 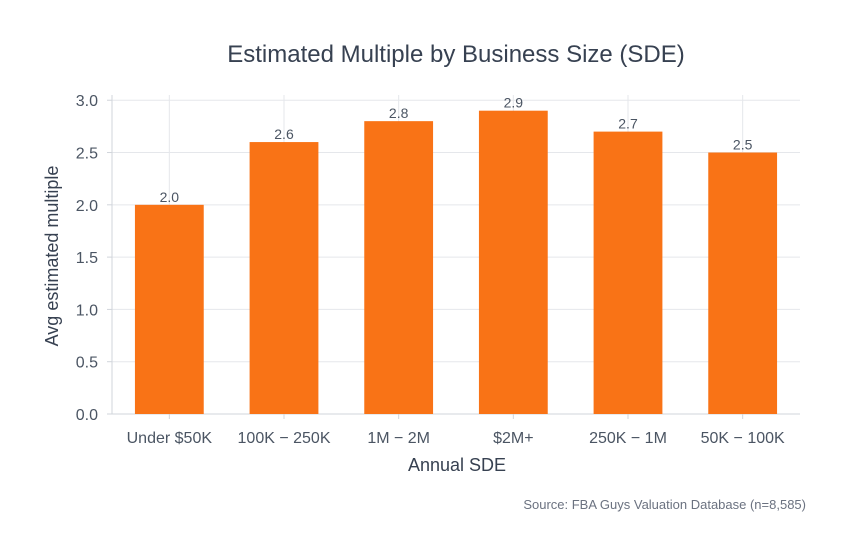 I want to click on x-tick-label: $2M+, so click(x=513, y=438).